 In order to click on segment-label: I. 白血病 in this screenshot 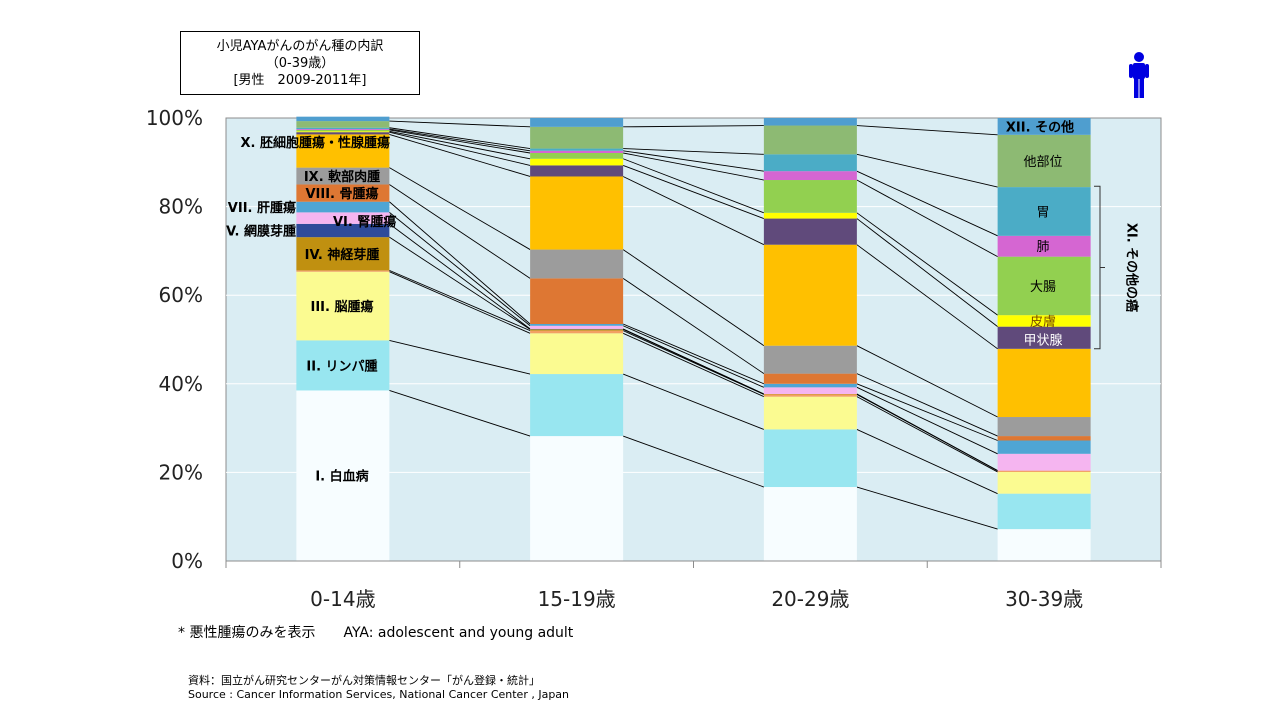, I will do `click(341, 477)`.